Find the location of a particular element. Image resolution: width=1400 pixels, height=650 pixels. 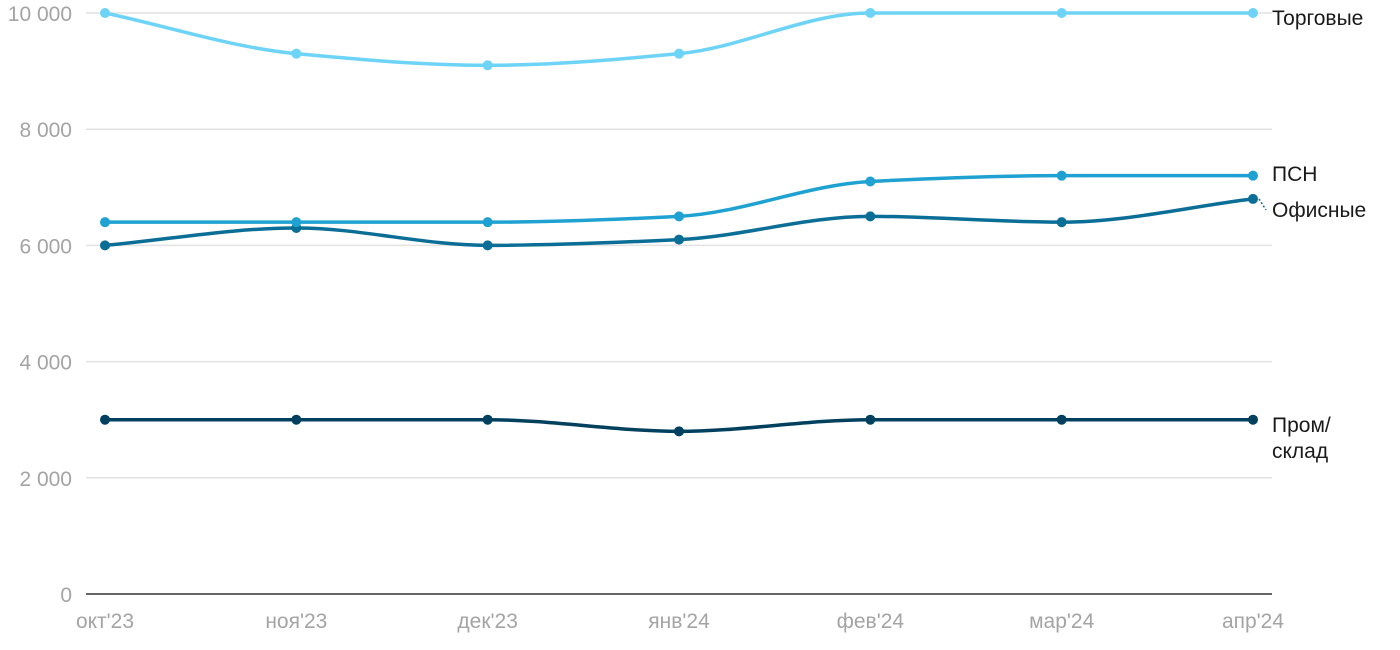

series-industrial is located at coordinates (679, 425).